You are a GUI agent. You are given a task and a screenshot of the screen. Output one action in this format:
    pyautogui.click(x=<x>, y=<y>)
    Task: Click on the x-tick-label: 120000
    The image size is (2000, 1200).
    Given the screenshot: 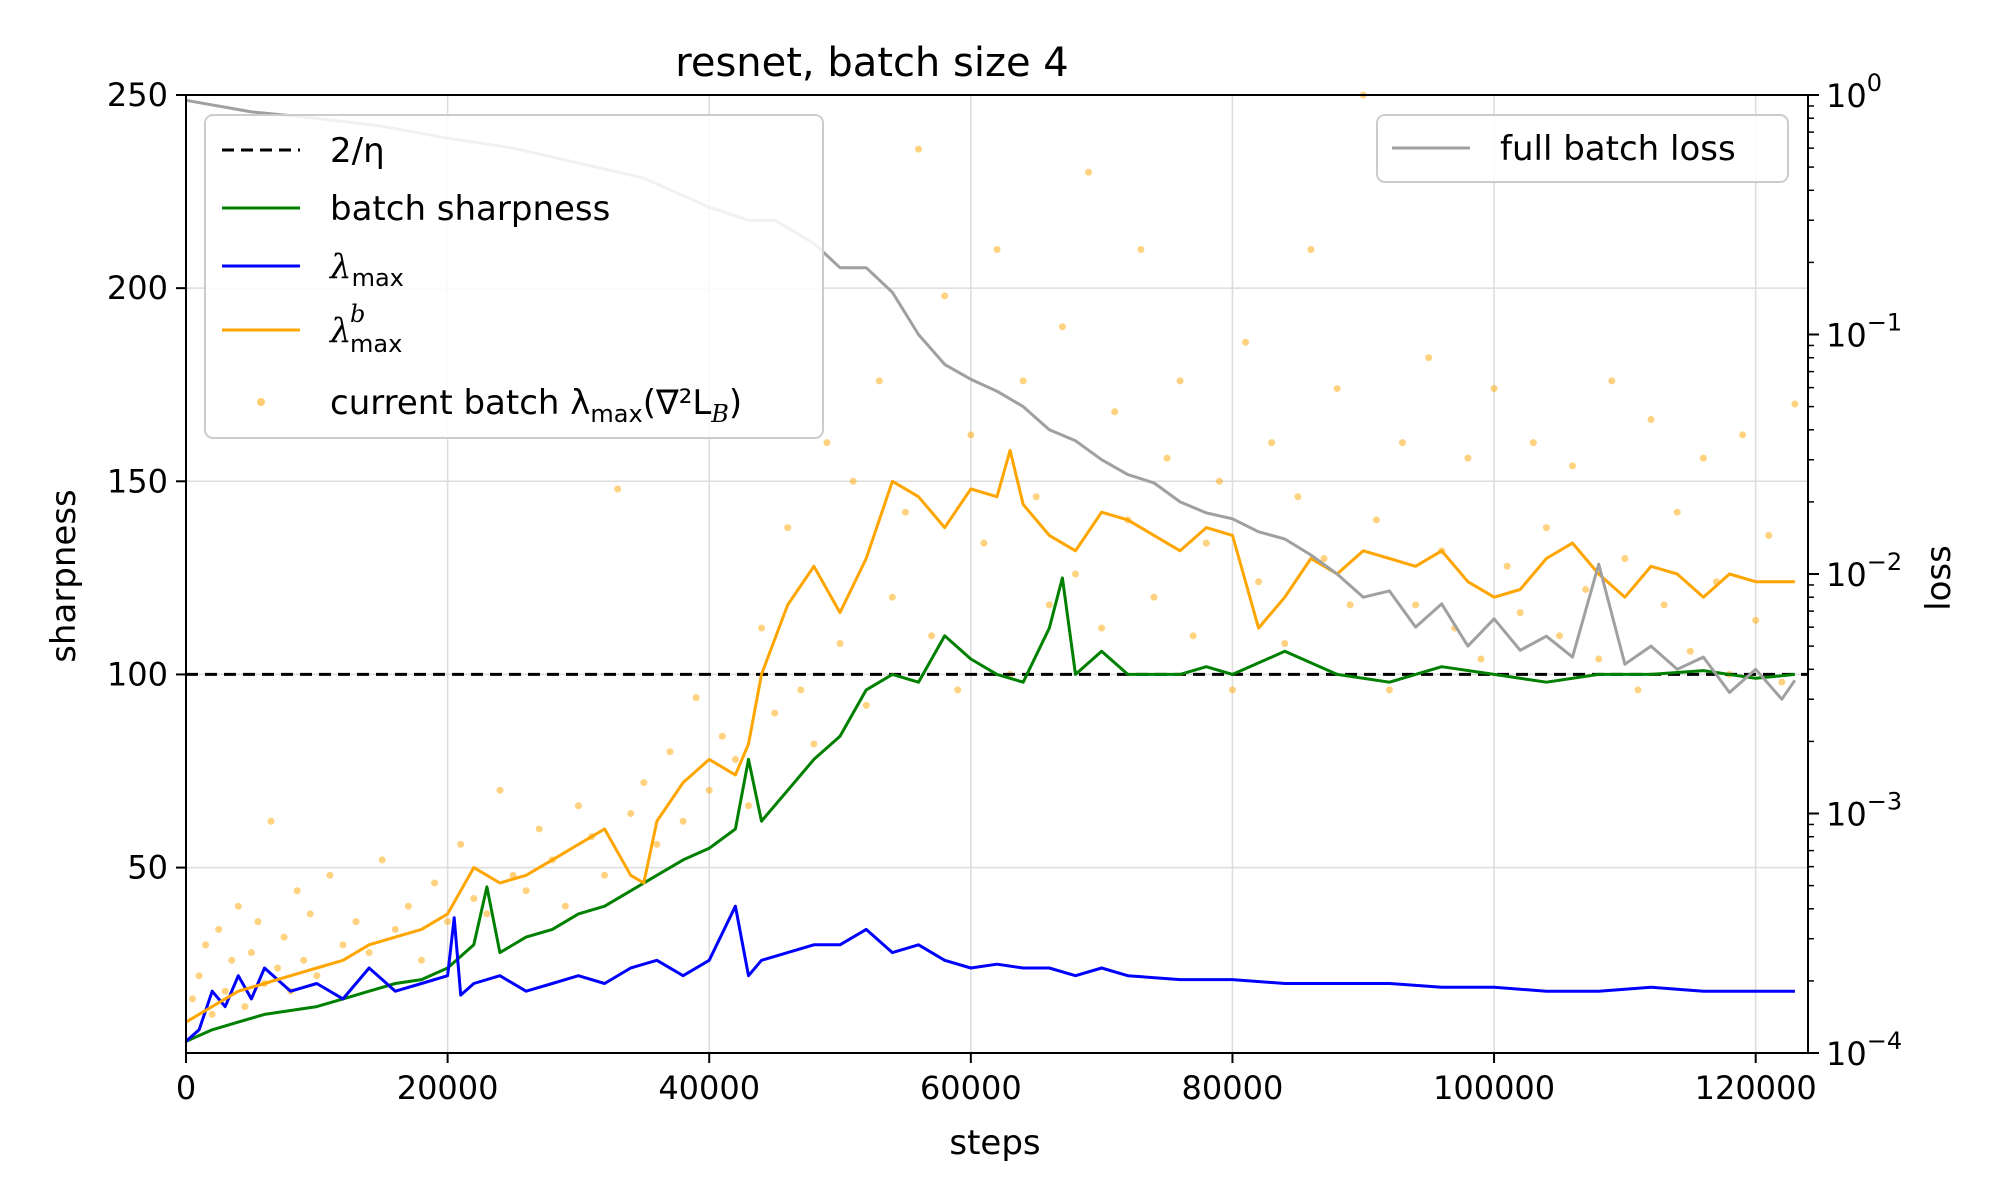 What is the action you would take?
    pyautogui.click(x=1756, y=1088)
    